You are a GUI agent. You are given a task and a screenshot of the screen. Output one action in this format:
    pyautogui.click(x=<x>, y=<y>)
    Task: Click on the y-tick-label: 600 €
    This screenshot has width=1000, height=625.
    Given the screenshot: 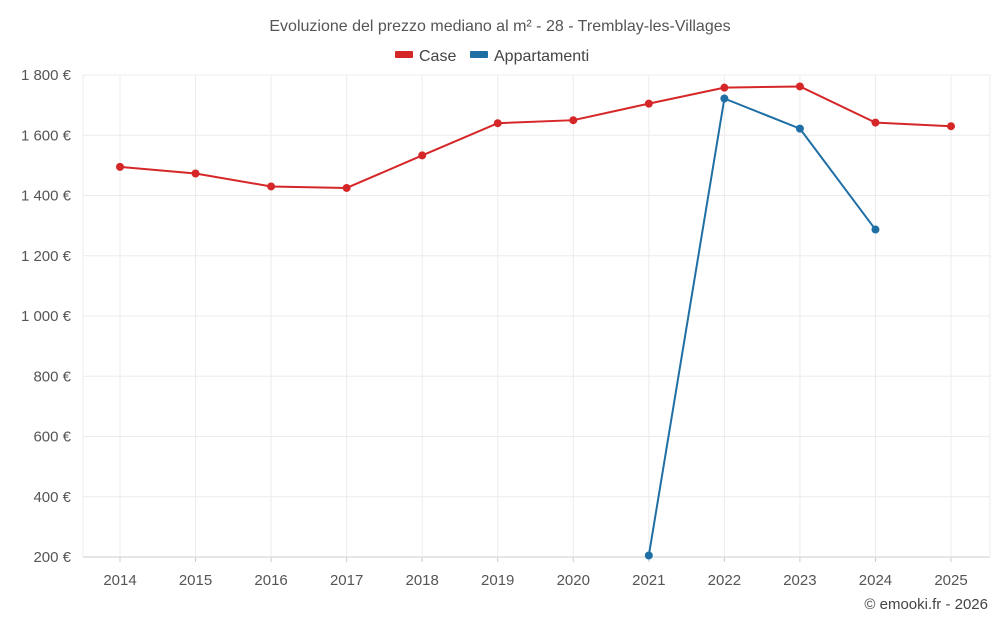 What is the action you would take?
    pyautogui.click(x=52, y=437)
    